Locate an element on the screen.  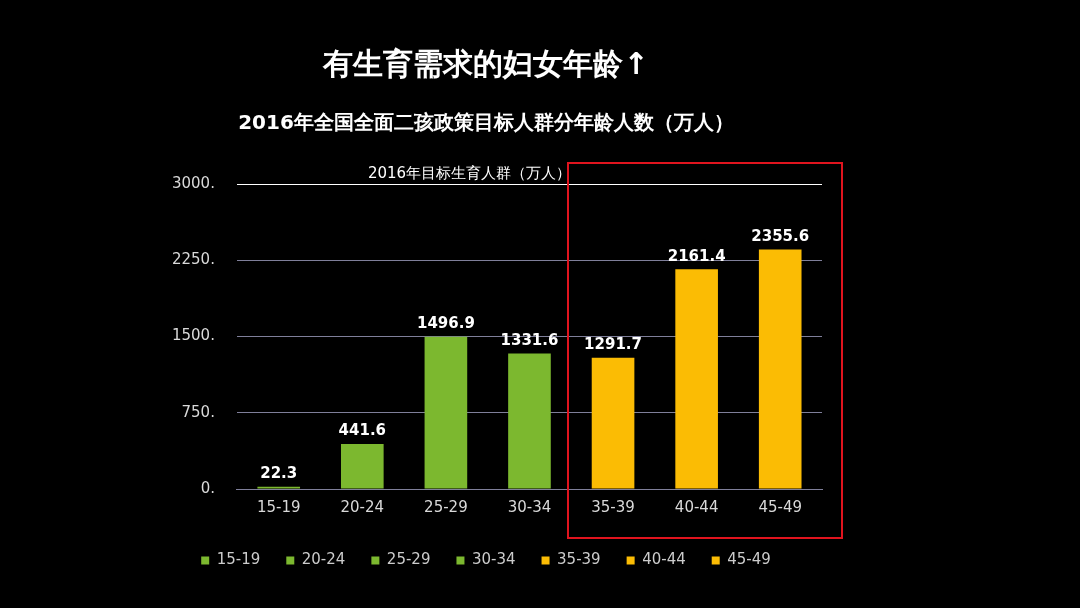
y-tick-label: 3000. is located at coordinates (193, 182).